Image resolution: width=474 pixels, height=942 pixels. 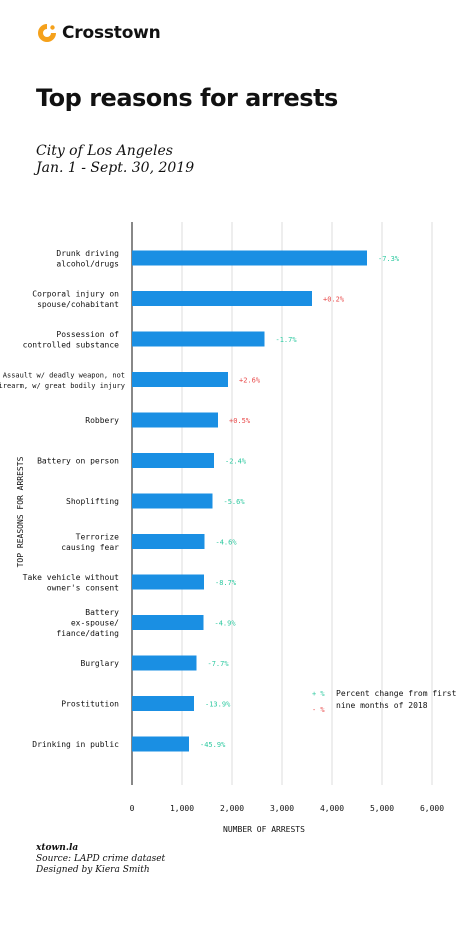 I want to click on x-tick-label-1: 1,000, so click(x=182, y=808).